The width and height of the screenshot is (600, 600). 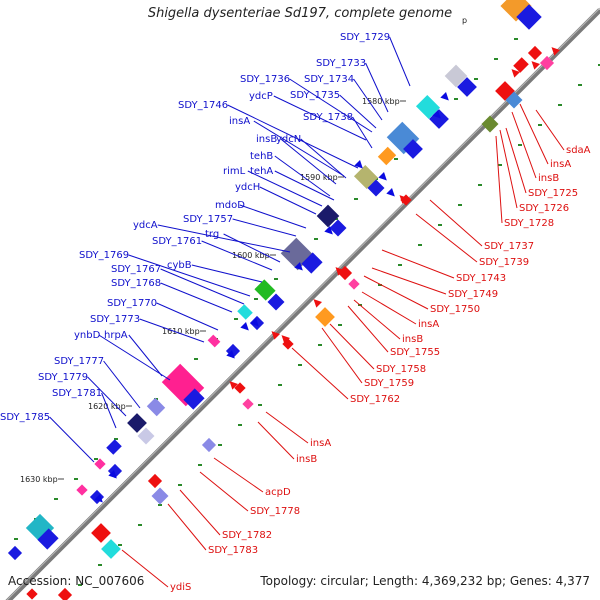 I want to click on reverse-gene-label: SDY_1783, so click(x=233, y=550).